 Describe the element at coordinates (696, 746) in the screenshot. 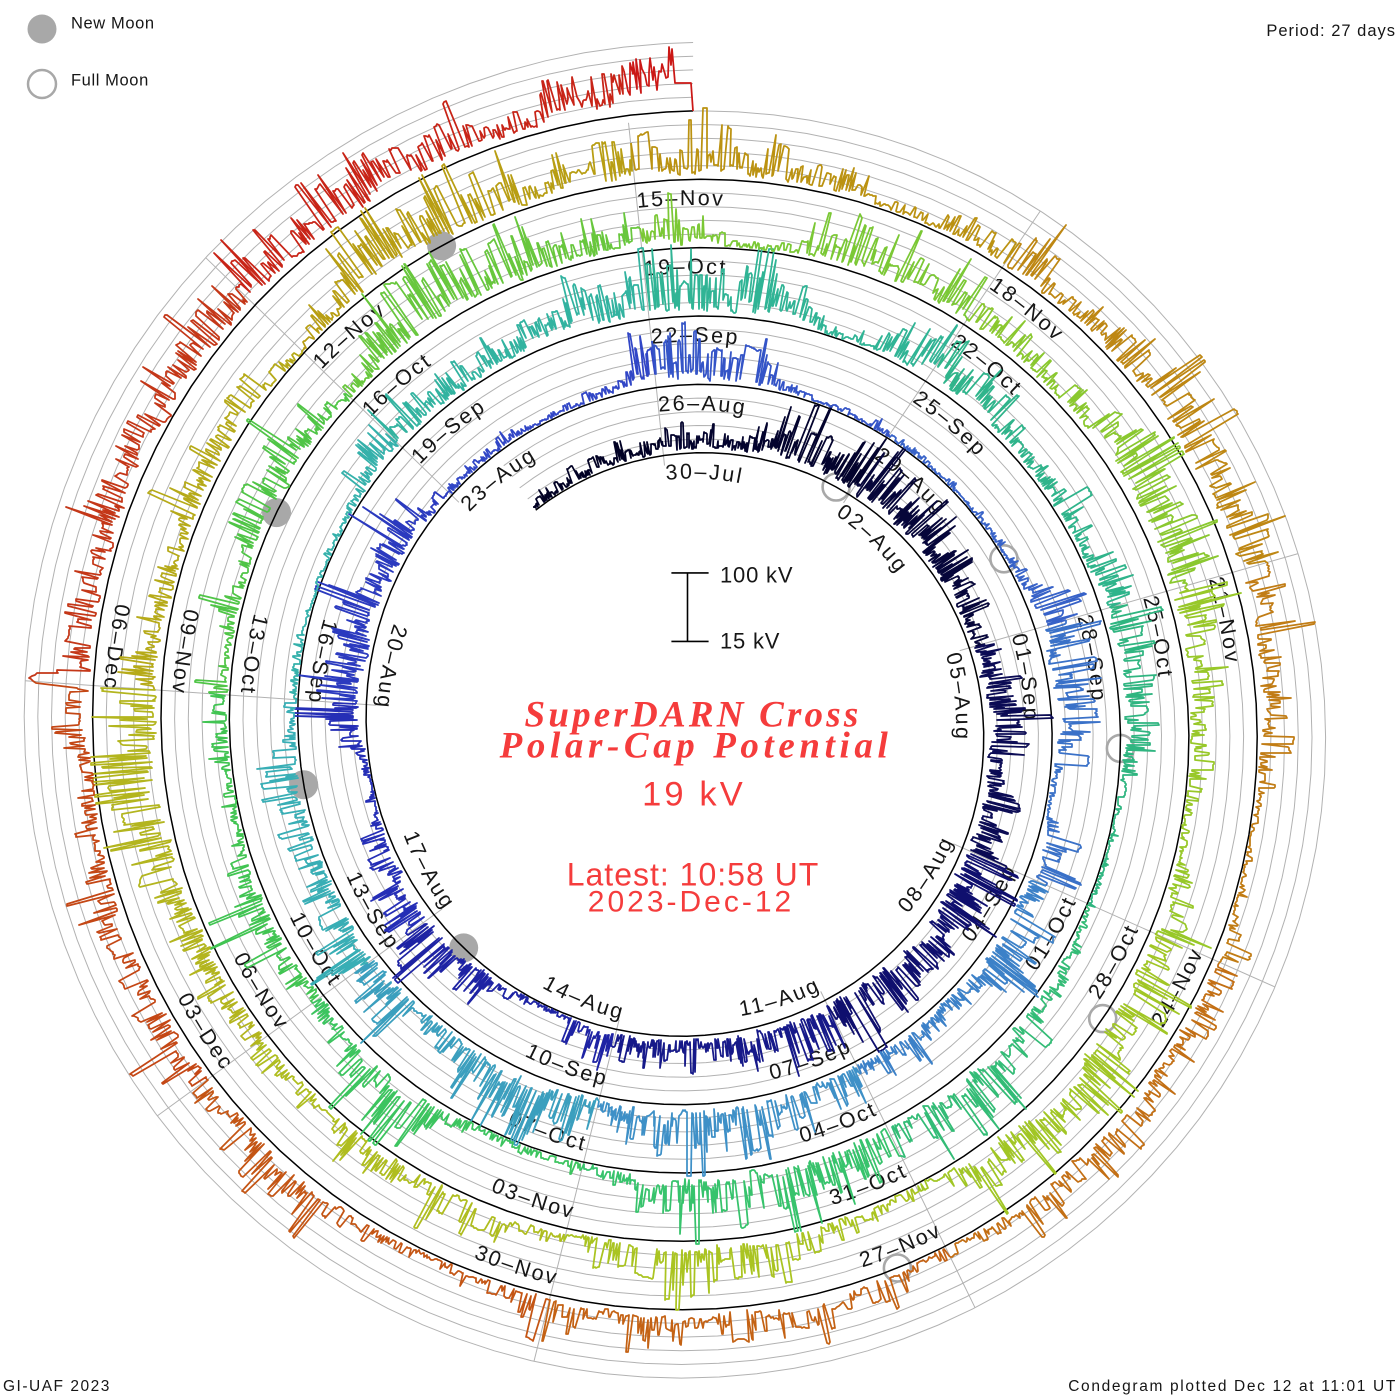

I see `svg-text: Polar-Cap Potential` at that location.